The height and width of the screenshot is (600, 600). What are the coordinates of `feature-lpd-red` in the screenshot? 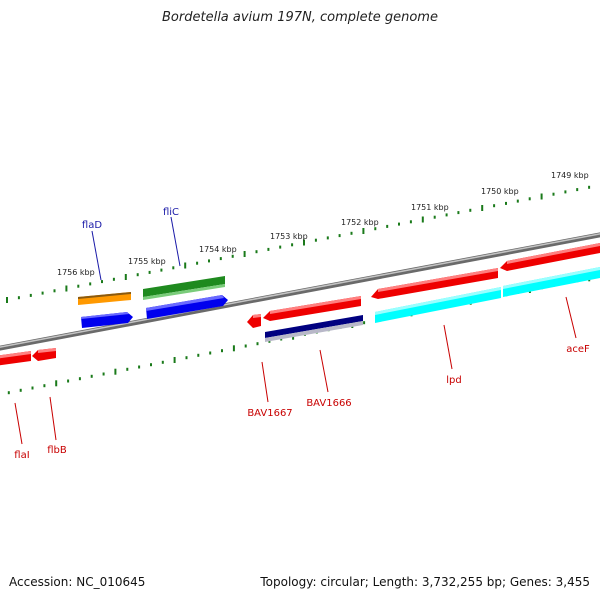 It's located at (434, 283).